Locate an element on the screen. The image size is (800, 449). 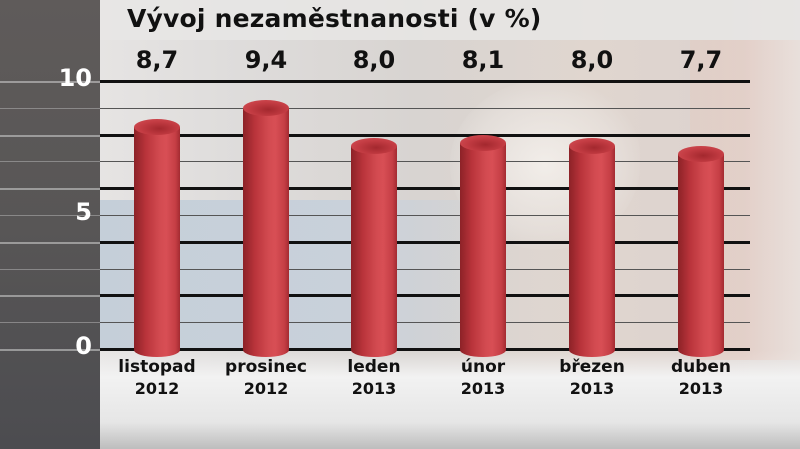
title-band is located at coordinates (450, 20).